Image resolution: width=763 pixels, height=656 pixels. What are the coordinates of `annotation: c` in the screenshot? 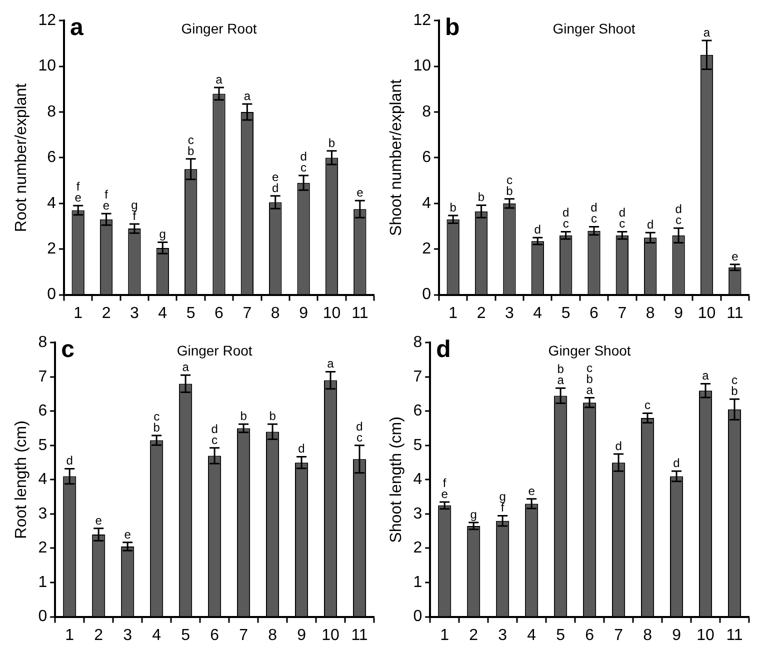 It's located at (67, 350).